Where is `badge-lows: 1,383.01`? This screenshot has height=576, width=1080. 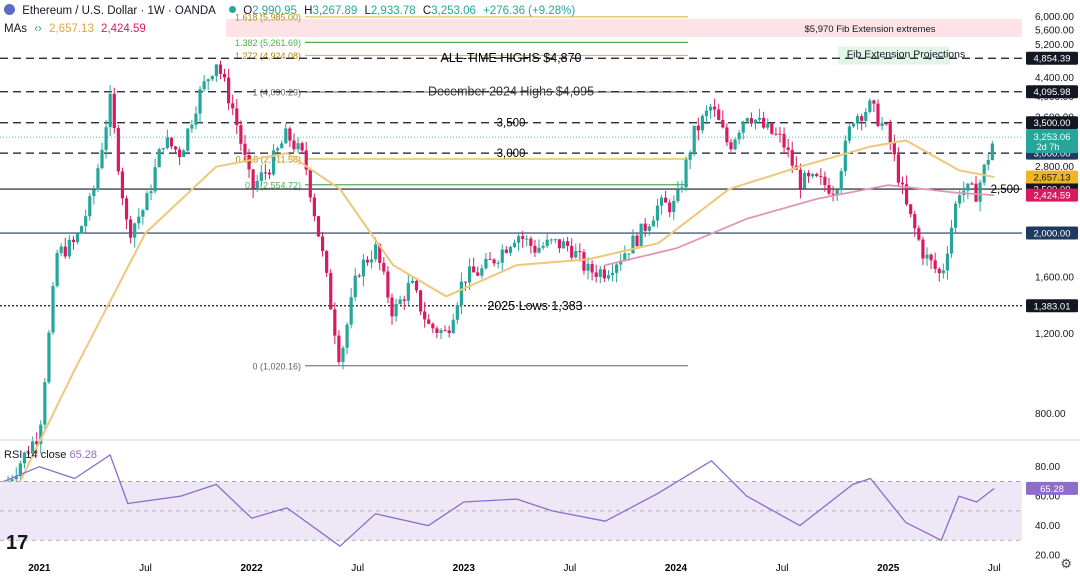
badge-lows: 1,383.01 is located at coordinates (1052, 306).